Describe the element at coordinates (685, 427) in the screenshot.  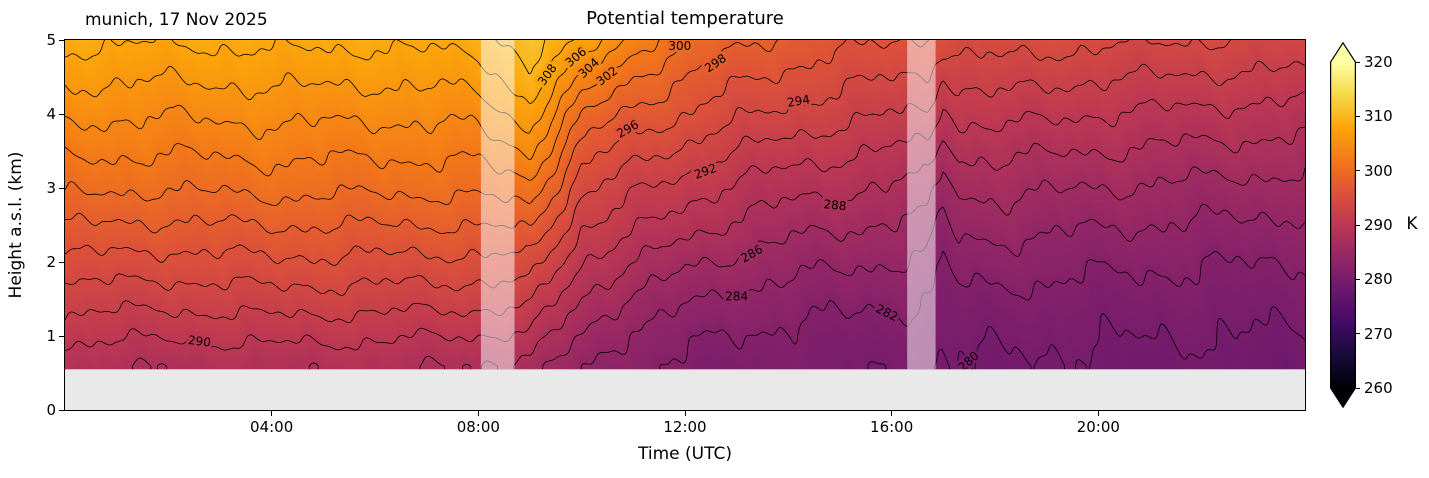
I see `x-tick-label: 12:00` at that location.